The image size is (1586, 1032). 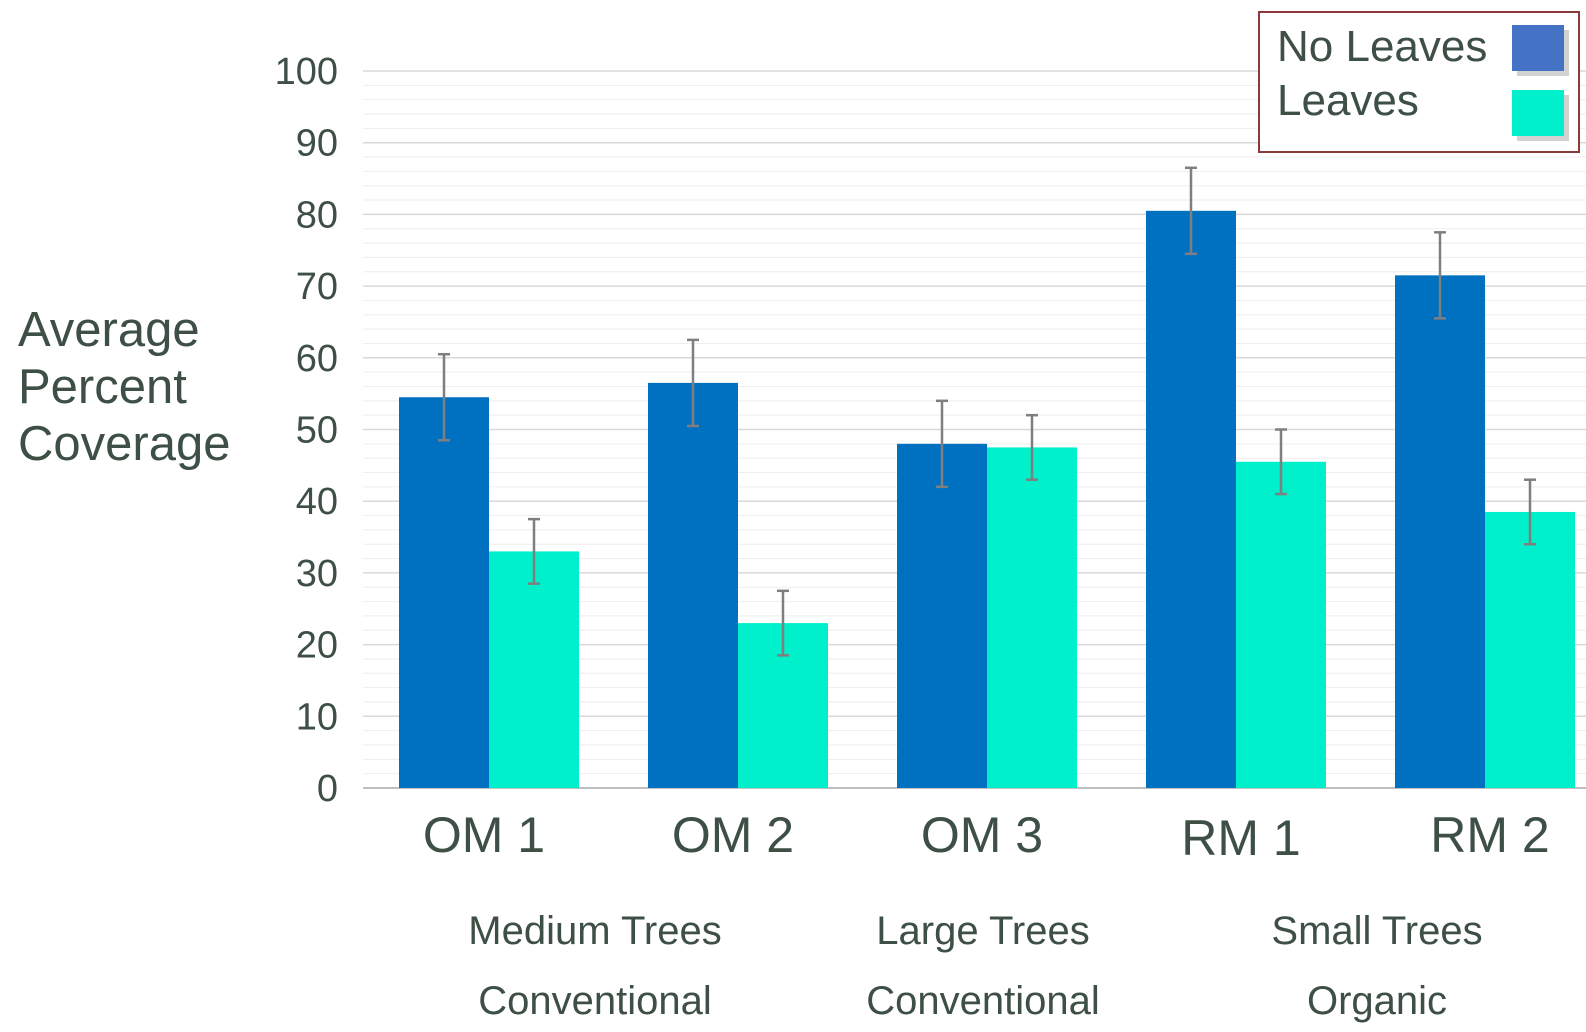 I want to click on group-label-3-line-2: Organic, so click(x=1377, y=1001).